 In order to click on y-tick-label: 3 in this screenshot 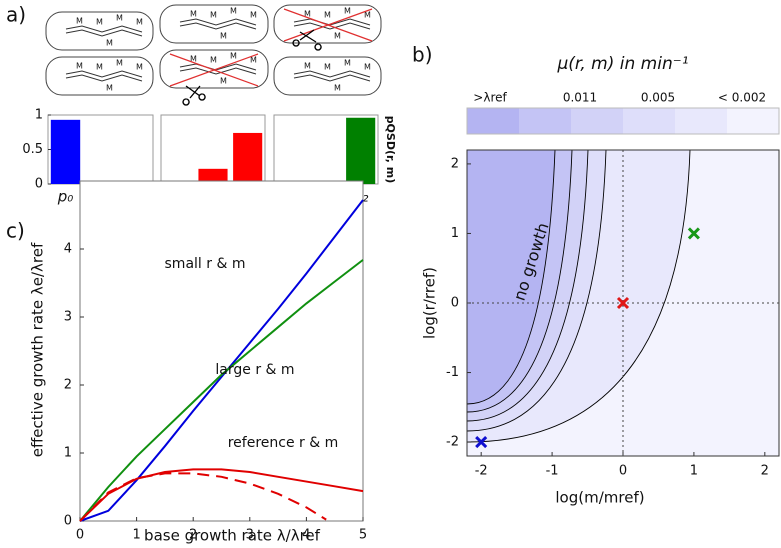, I will do `click(68, 317)`.